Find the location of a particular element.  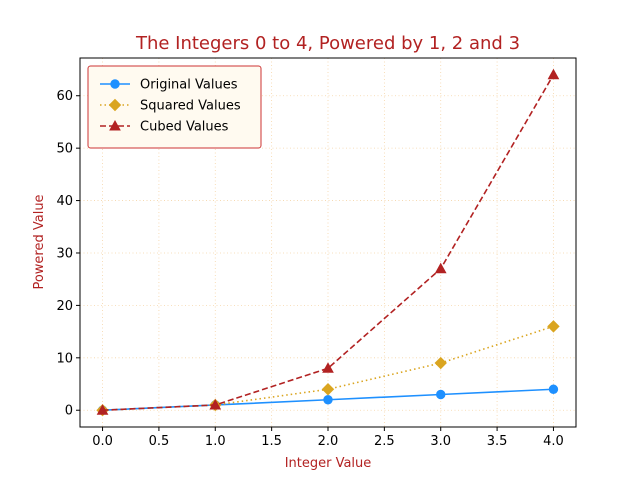

y-tick-label: 60 is located at coordinates (64, 96).